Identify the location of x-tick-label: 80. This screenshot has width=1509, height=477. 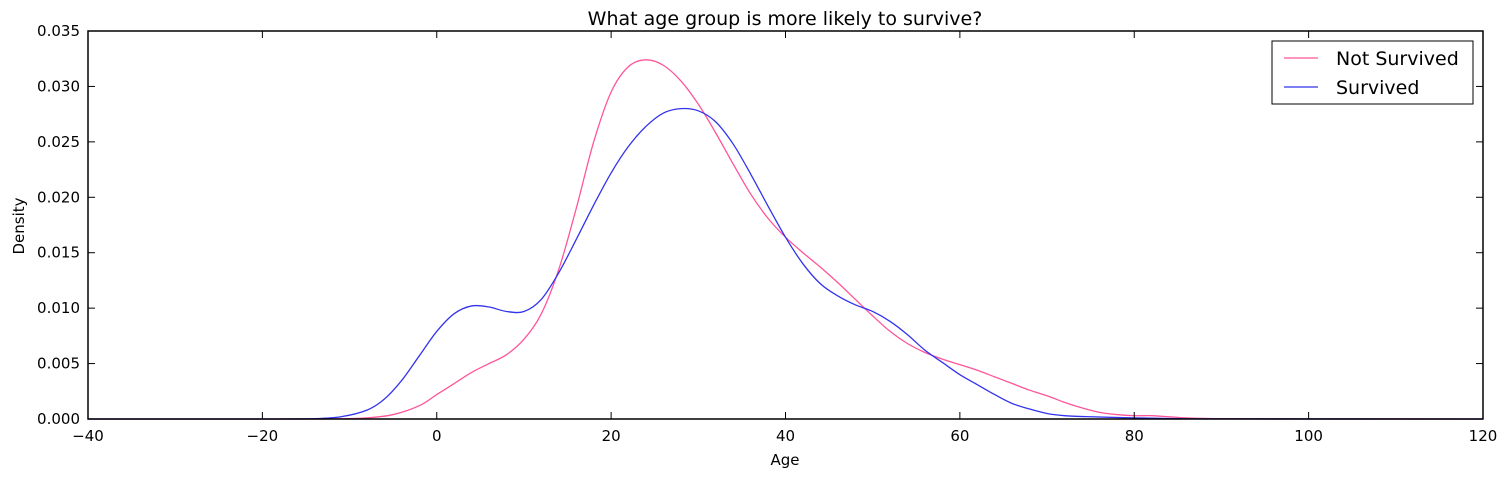
(1134, 436).